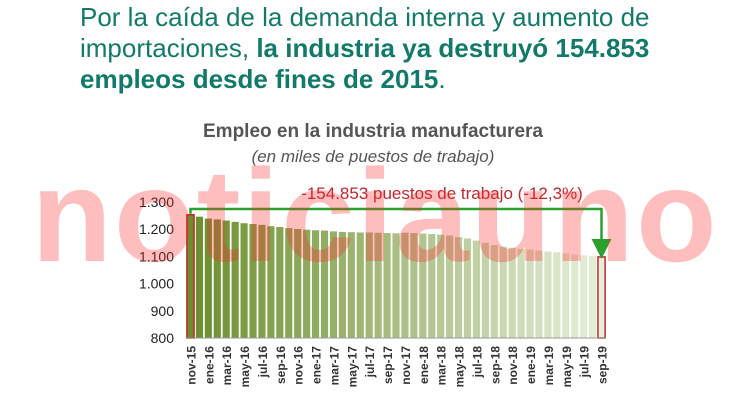  What do you see at coordinates (442, 79) in the screenshot?
I see `headline-period: .` at bounding box center [442, 79].